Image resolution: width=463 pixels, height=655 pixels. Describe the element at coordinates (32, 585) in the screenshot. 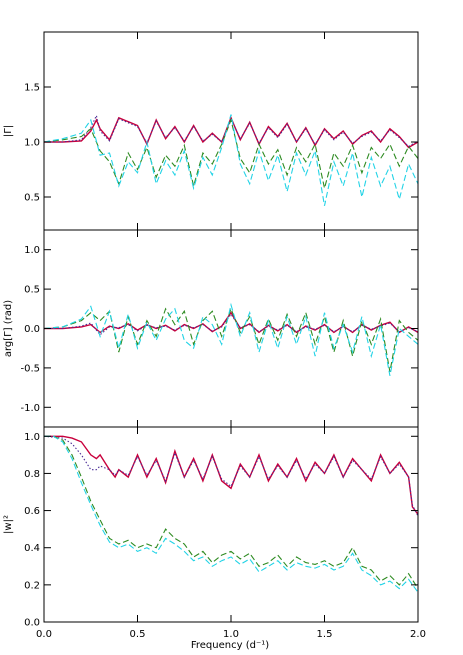

I see `y-tick-label: 0.2` at that location.